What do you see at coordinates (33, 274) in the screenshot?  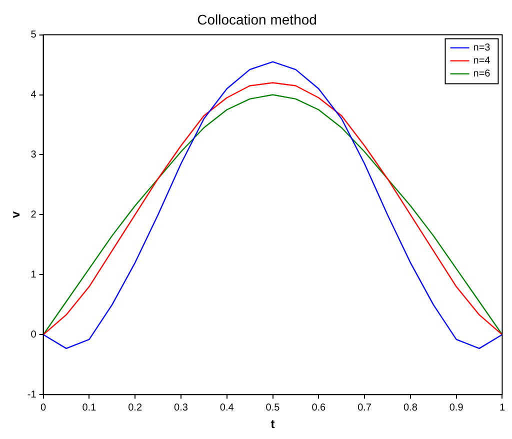 I see `y-tick-label: 1` at bounding box center [33, 274].